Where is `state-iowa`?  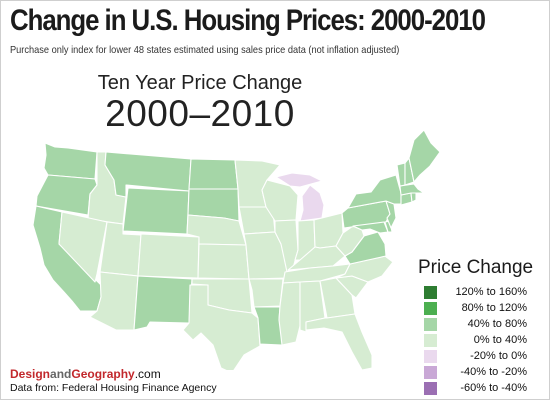 state-iowa is located at coordinates (257, 220).